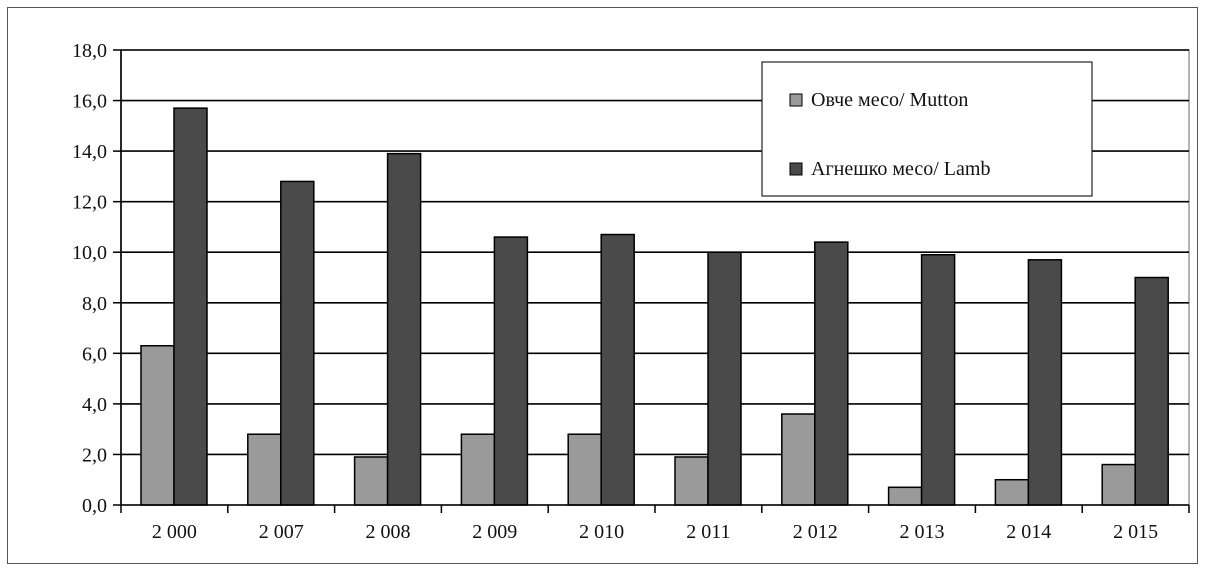 The image size is (1206, 576). What do you see at coordinates (889, 100) in the screenshot?
I see `legend-label-mutton: Овче месо/ Mutton` at bounding box center [889, 100].